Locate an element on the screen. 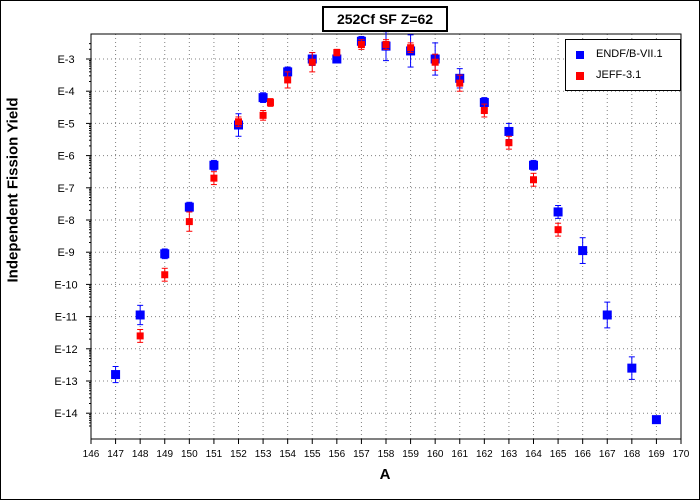 The image size is (700, 500). chart-title: 252Cf SF Z=62 is located at coordinates (385, 19).